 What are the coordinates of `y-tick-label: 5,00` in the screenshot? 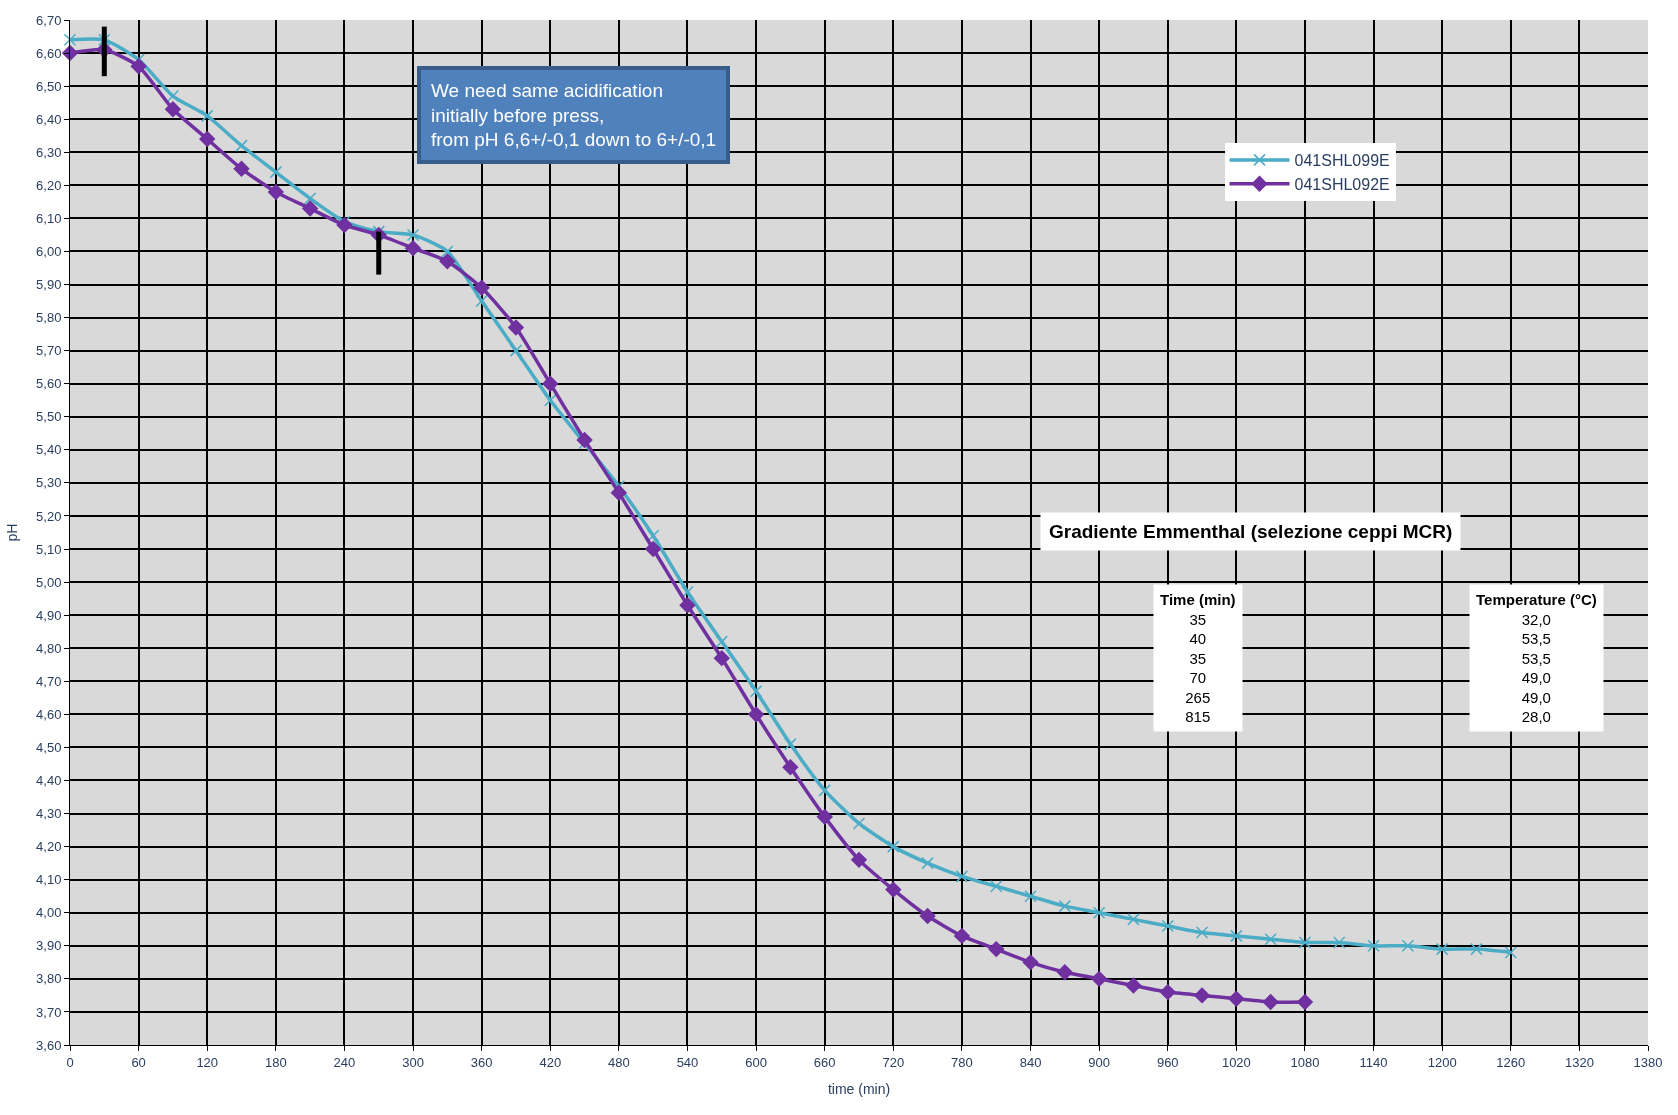 It's located at (49, 582).